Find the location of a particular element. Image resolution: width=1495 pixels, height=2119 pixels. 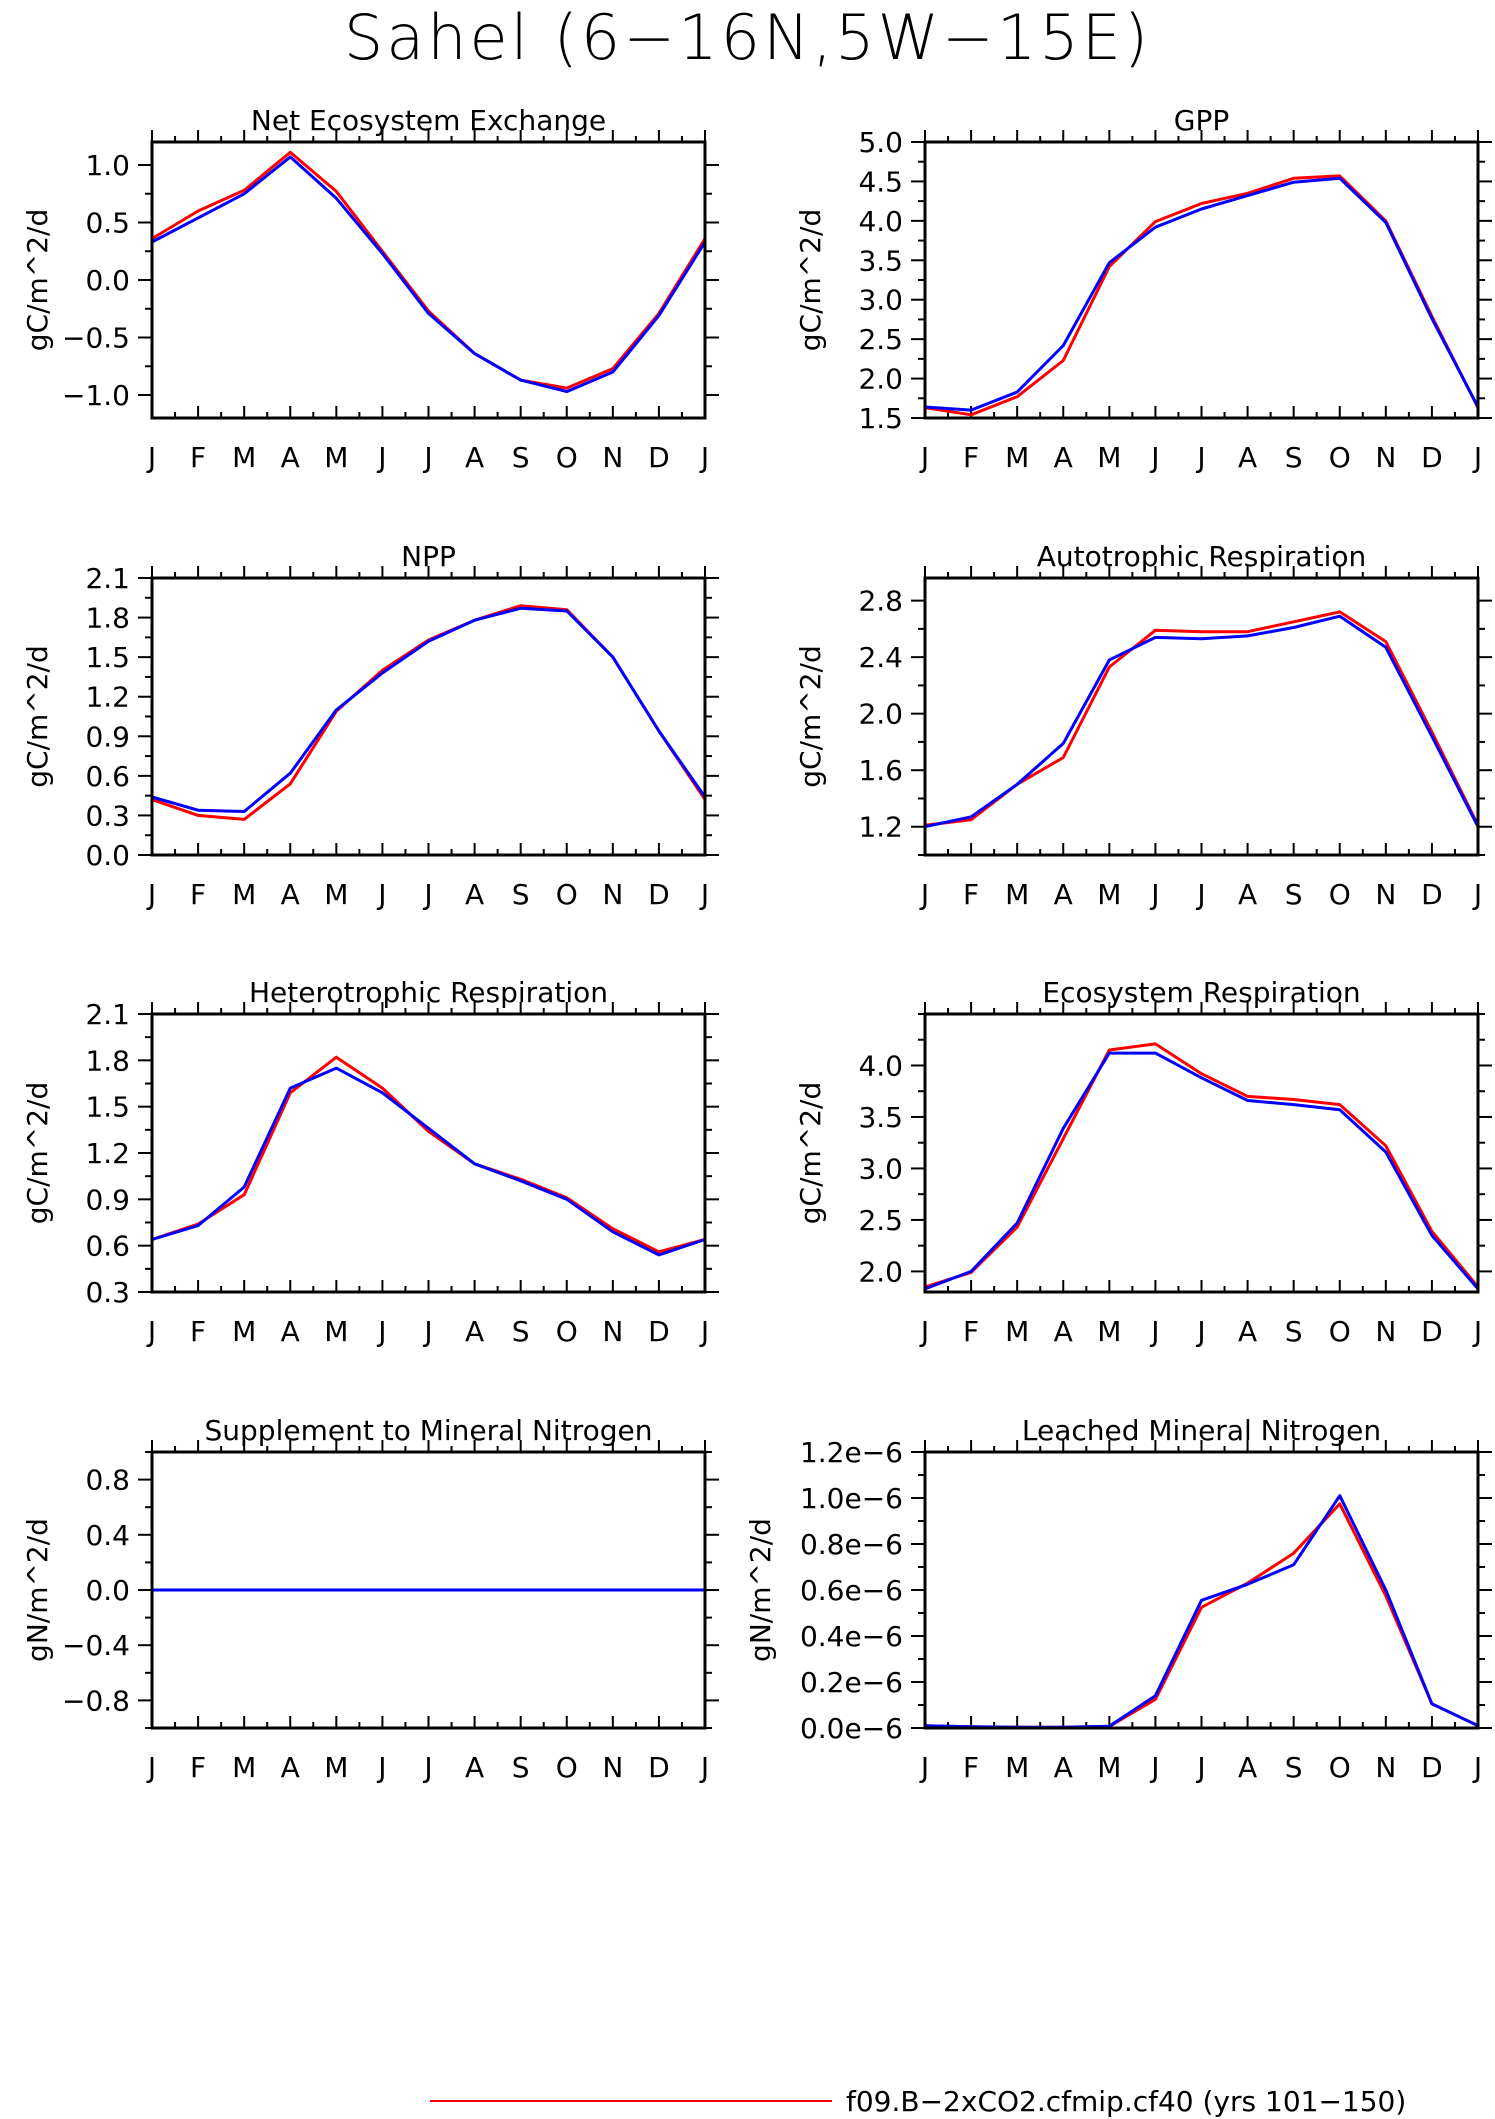

y-tick-label: 0.6e−6 is located at coordinates (851, 1590).